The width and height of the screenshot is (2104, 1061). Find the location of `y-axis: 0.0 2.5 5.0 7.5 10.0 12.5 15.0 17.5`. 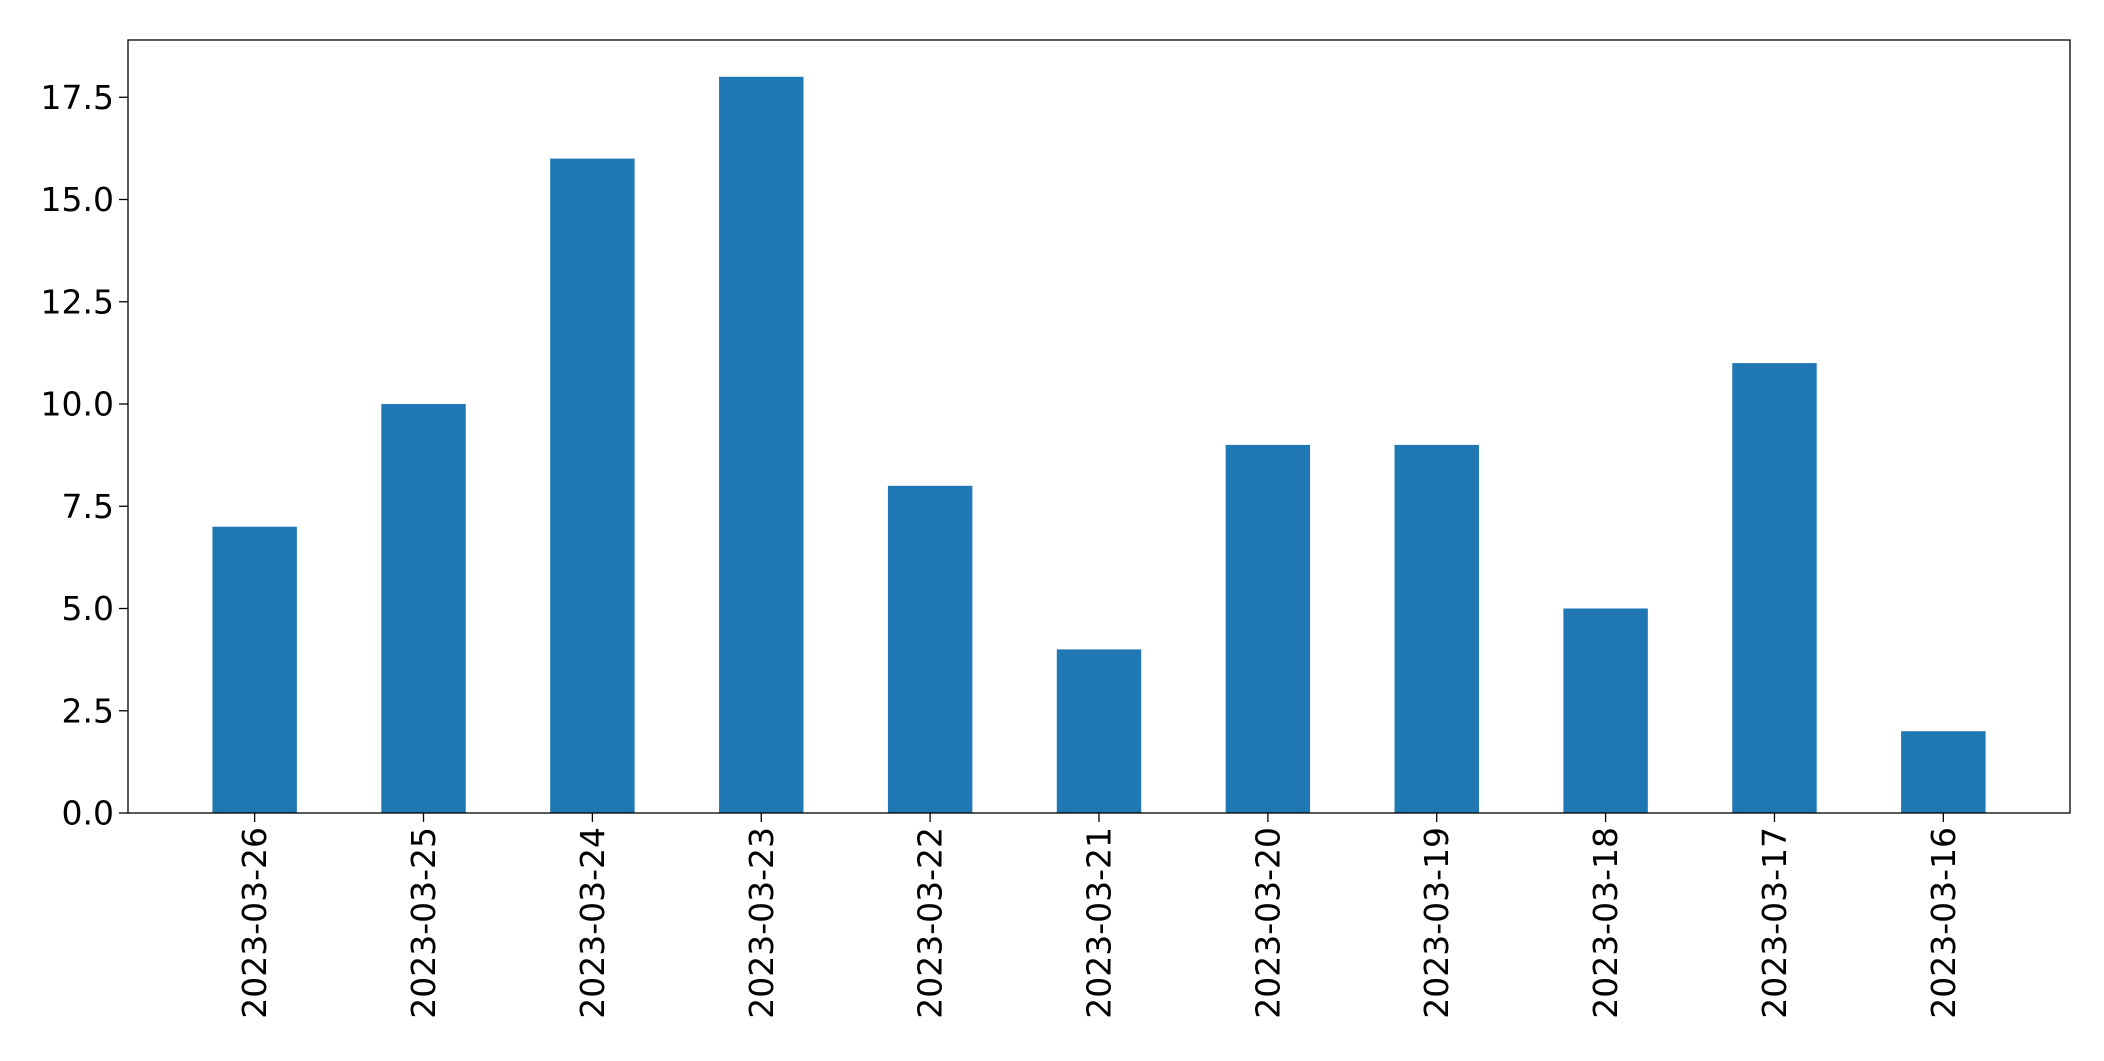

y-axis: 0.0 2.5 5.0 7.5 10.0 12.5 15.0 17.5 is located at coordinates (84, 455).